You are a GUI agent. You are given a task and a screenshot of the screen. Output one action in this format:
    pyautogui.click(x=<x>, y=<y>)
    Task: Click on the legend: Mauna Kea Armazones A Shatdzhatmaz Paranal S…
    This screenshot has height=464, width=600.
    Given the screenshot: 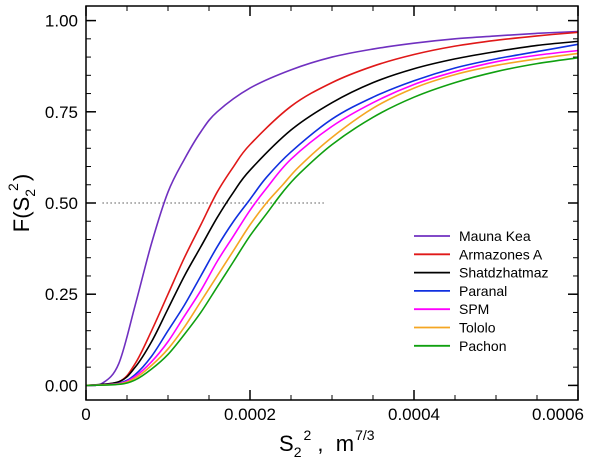 What is the action you would take?
    pyautogui.click(x=481, y=291)
    